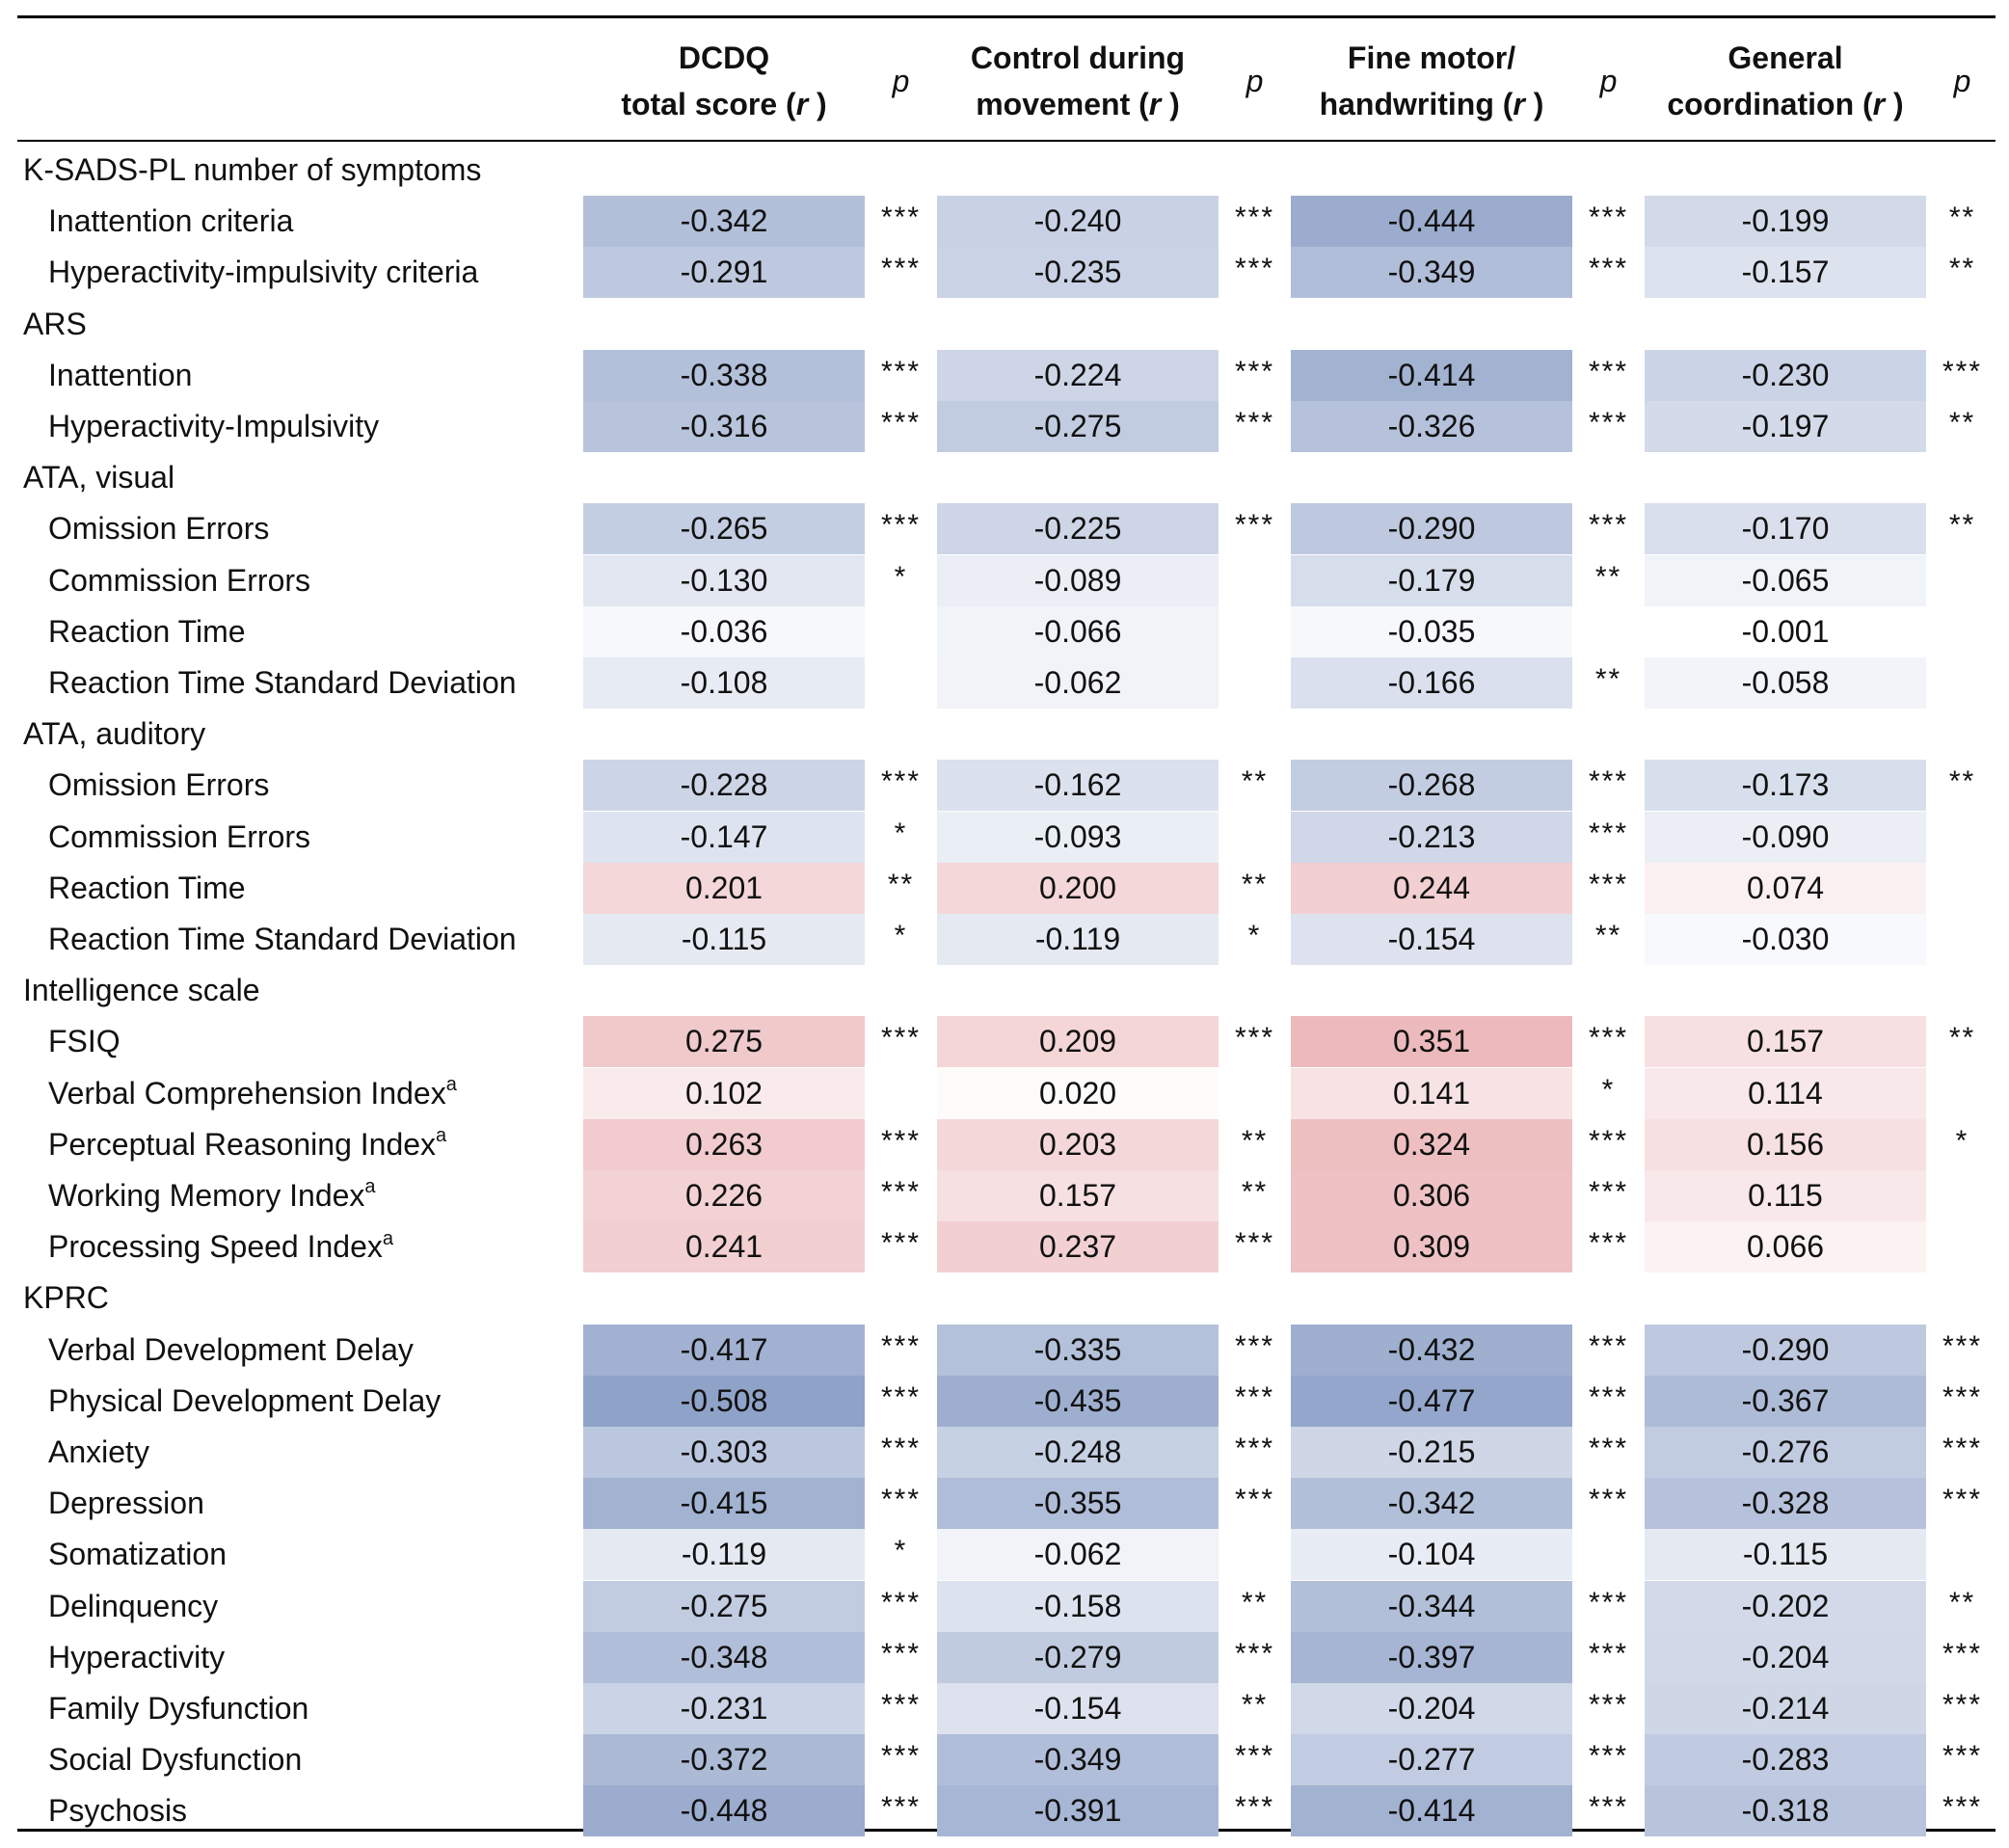 The image size is (2009, 1848). I want to click on section-row: ATA, auditory, so click(1004, 735).